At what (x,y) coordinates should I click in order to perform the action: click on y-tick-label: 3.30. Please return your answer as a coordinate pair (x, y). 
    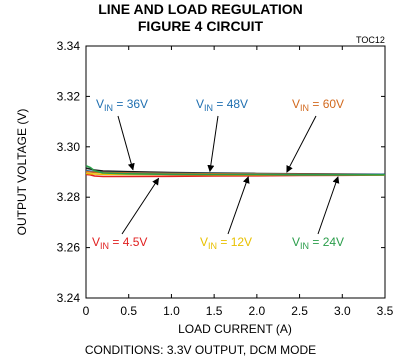
    Looking at the image, I should click on (69, 147).